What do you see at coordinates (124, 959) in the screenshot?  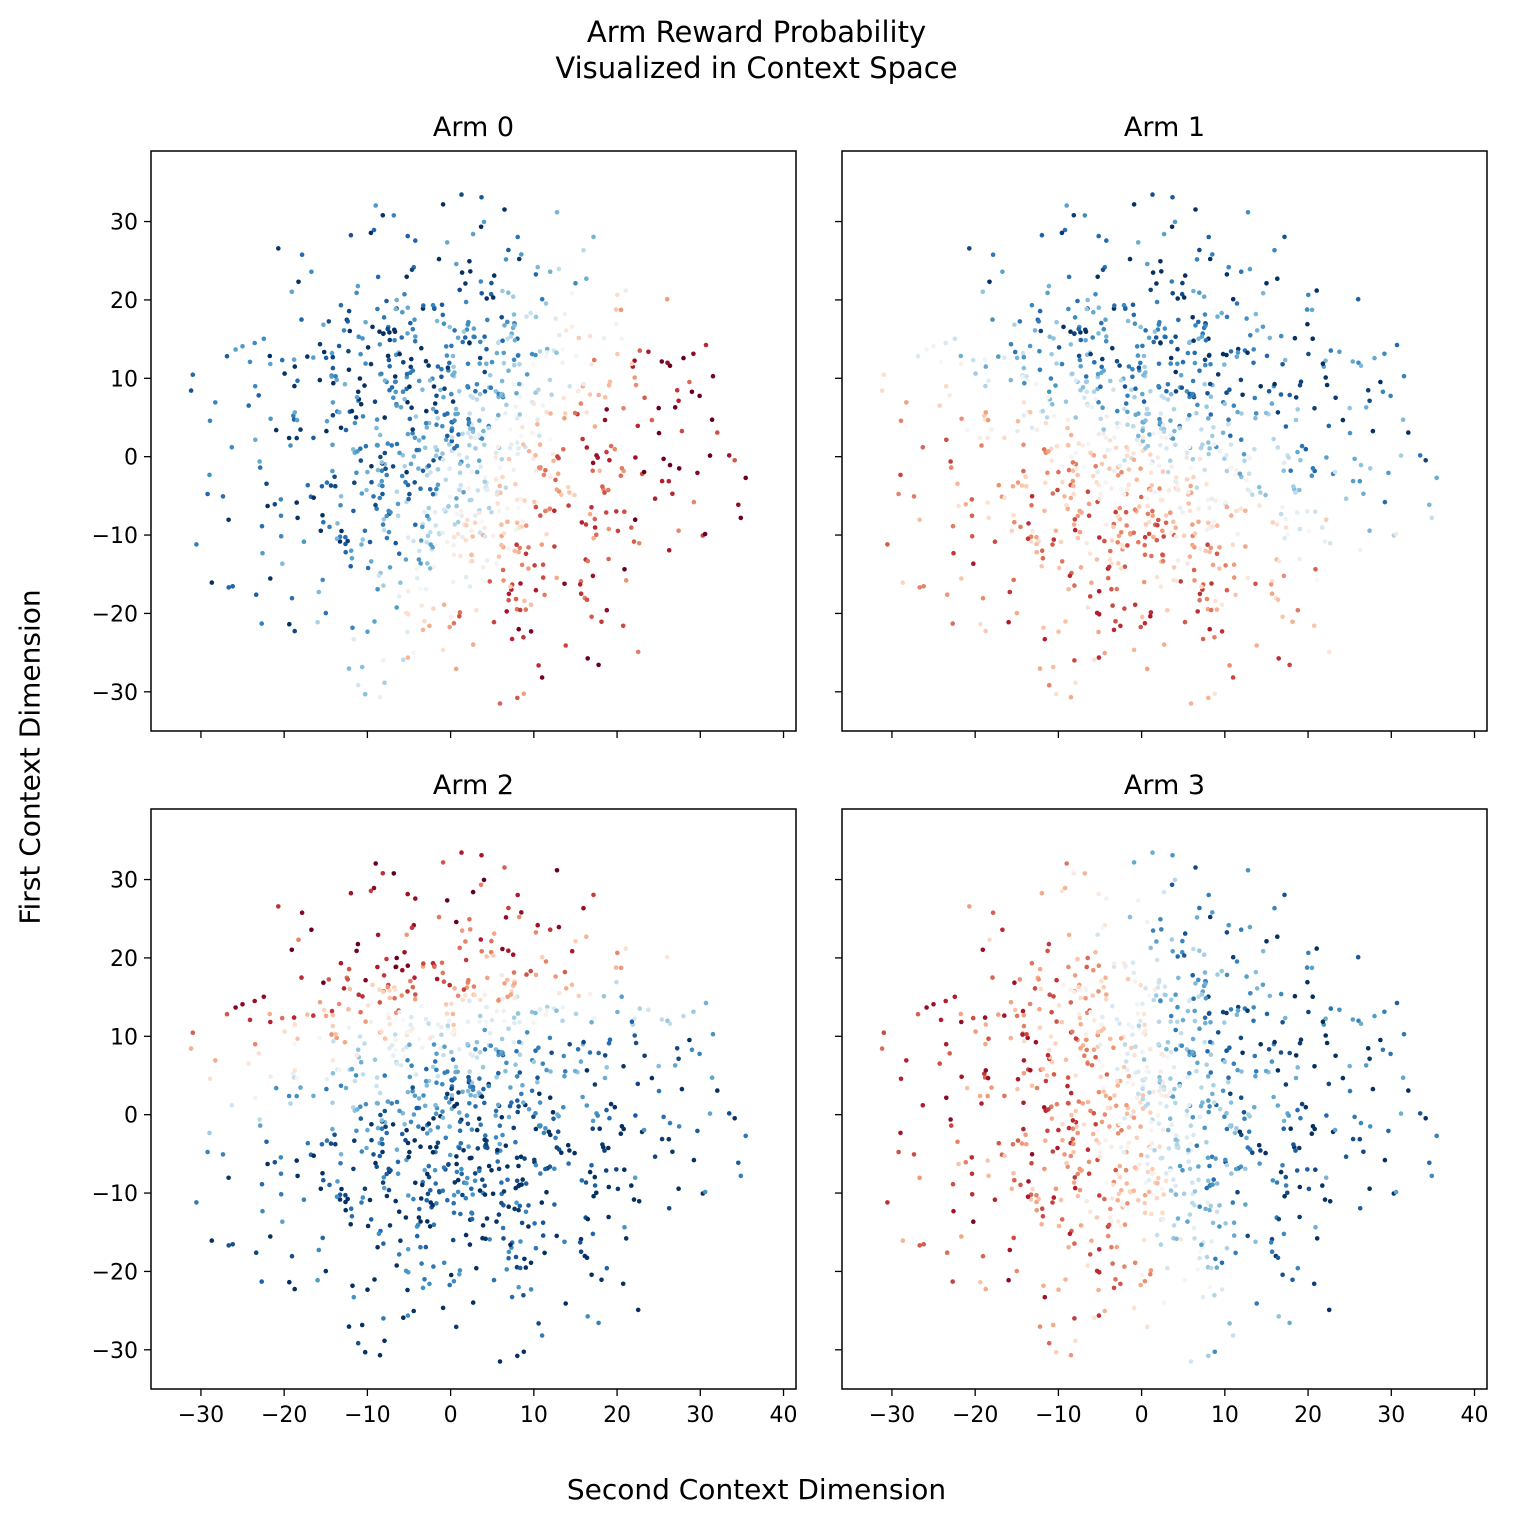 I see `y-tick-label: 20` at bounding box center [124, 959].